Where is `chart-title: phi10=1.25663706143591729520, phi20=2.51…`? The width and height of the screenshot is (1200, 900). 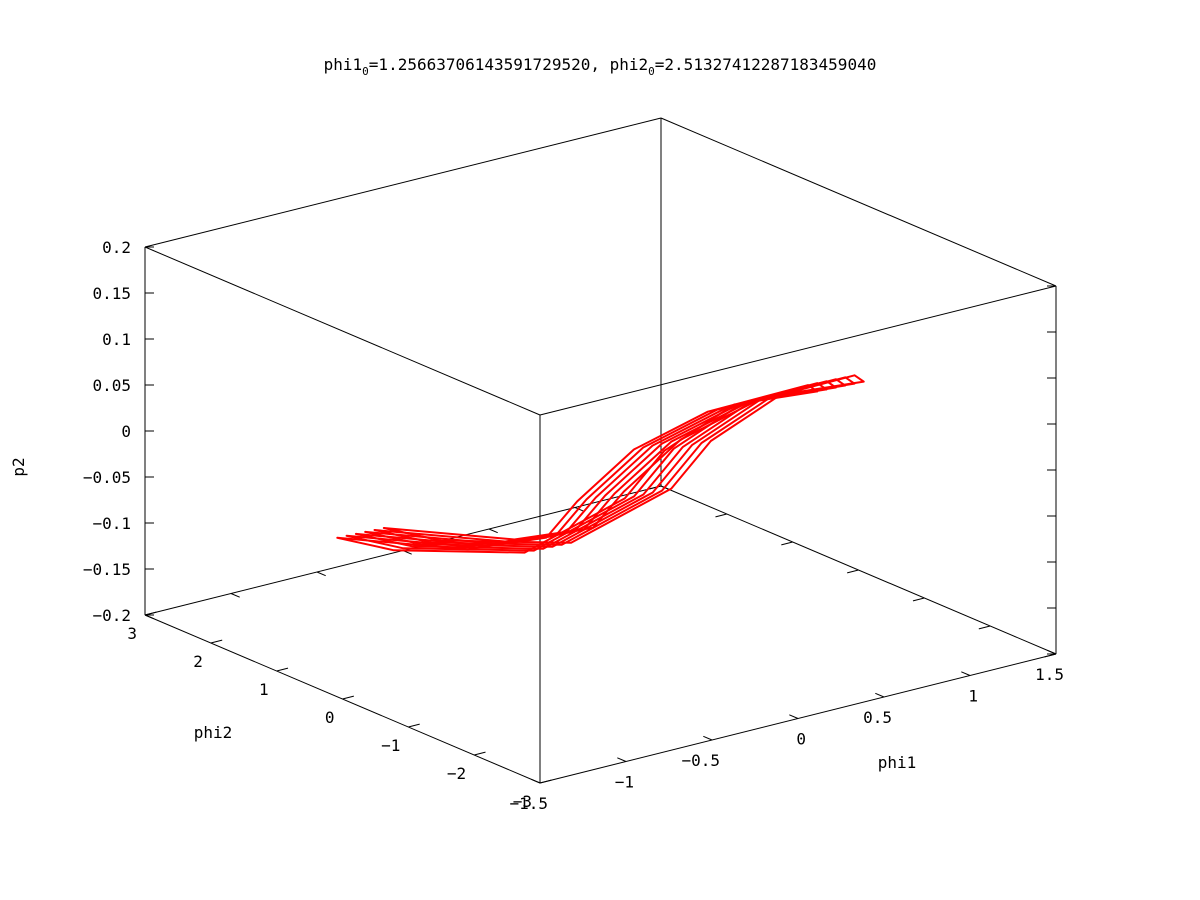 chart-title: phi10=1.25663706143591729520, phi20=2.51… is located at coordinates (600, 66).